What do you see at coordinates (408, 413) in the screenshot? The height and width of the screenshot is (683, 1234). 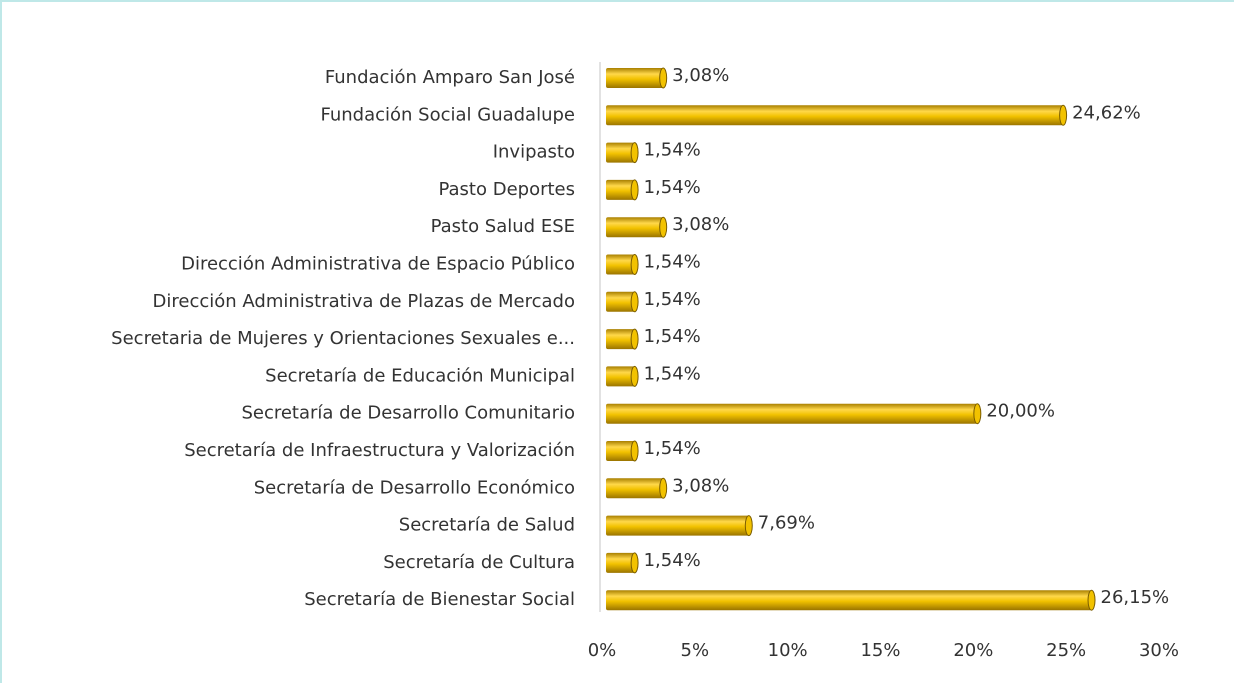 I see `y-tick-label: Secretaría de Desarrollo Comunitario` at bounding box center [408, 413].